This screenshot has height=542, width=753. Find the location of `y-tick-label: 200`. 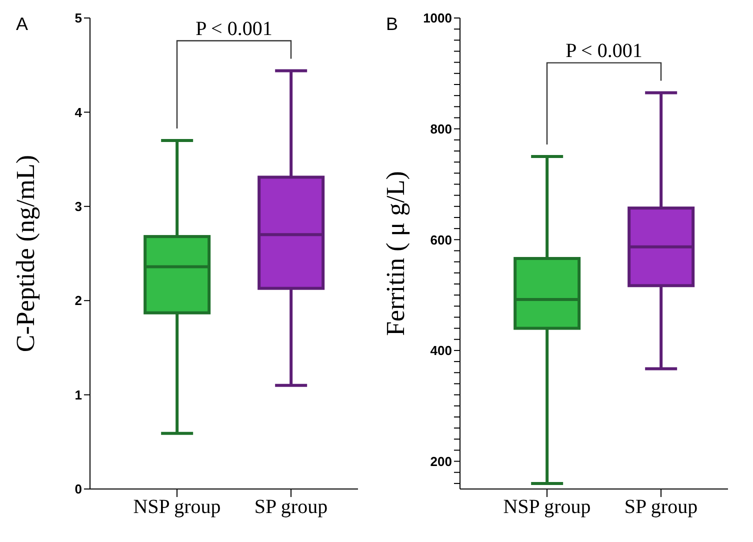

y-tick-label: 200 is located at coordinates (441, 461).